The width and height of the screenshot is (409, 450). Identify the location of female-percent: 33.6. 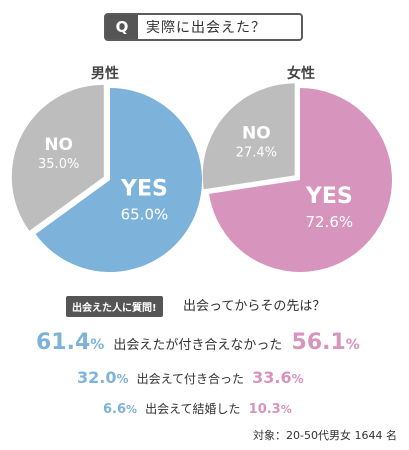
(272, 377).